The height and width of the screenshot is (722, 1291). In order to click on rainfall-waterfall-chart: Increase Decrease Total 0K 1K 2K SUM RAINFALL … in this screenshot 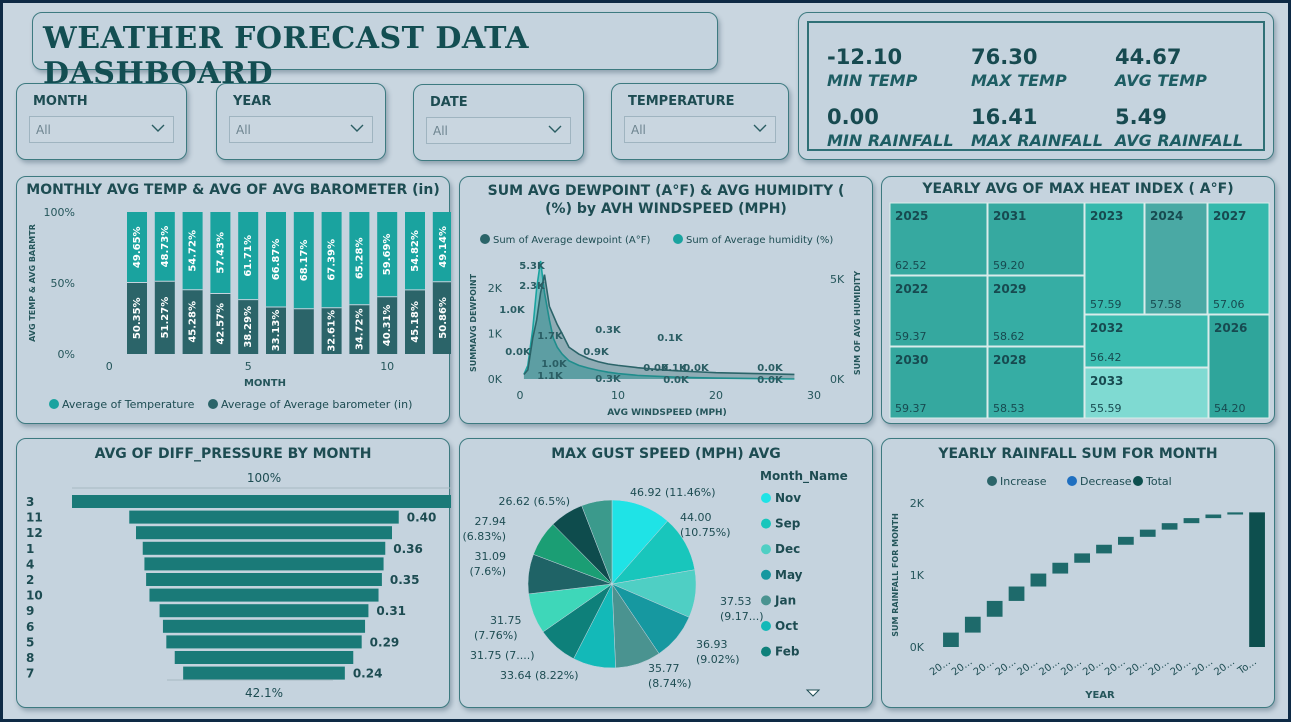, I will do `click(1078, 588)`.